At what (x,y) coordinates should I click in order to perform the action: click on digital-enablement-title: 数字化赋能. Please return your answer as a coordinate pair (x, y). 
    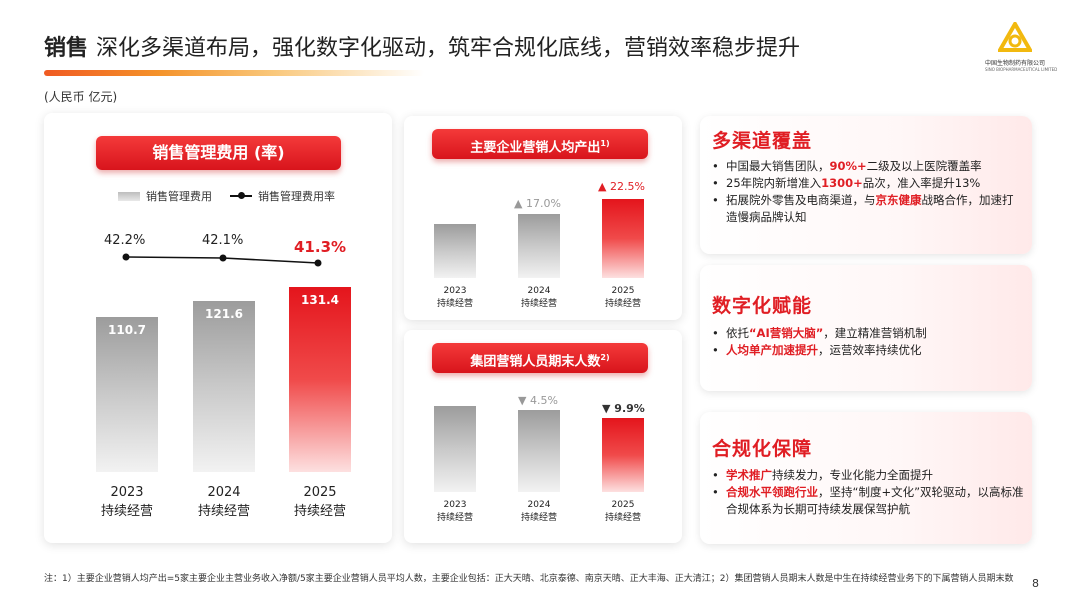
    Looking at the image, I should click on (762, 306).